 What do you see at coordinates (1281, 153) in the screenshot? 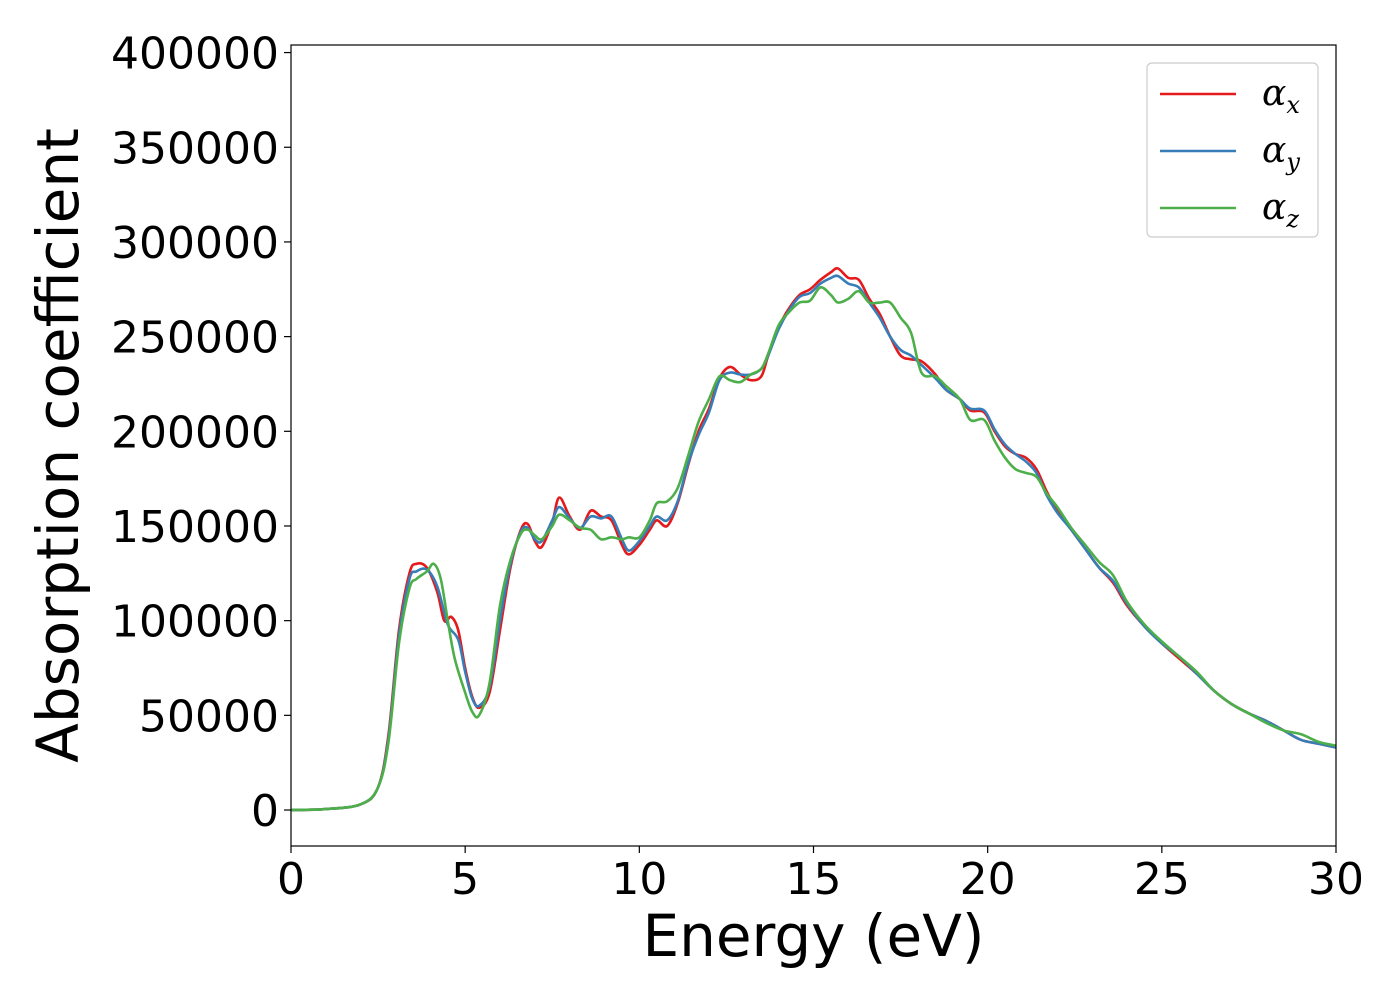
I see `legend-label-alpha-y: αy` at bounding box center [1281, 153].